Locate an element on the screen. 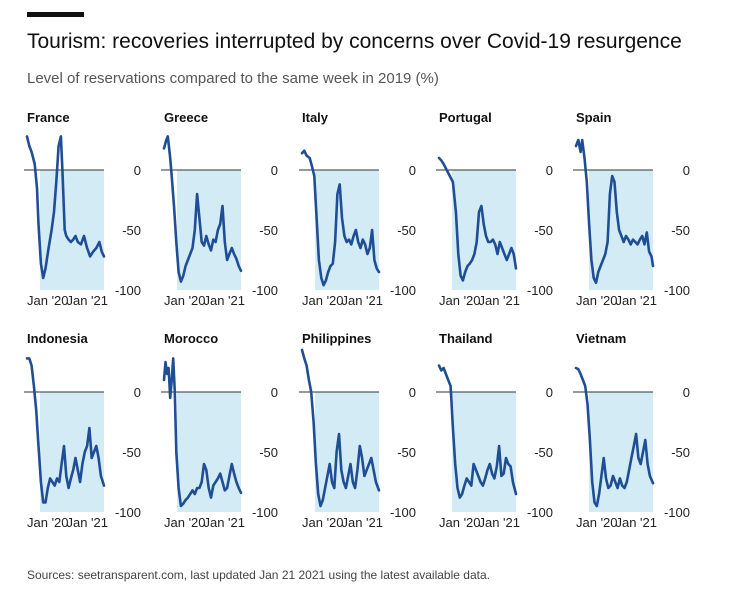 The height and width of the screenshot is (600, 738). series-line-portugal is located at coordinates (477, 219).